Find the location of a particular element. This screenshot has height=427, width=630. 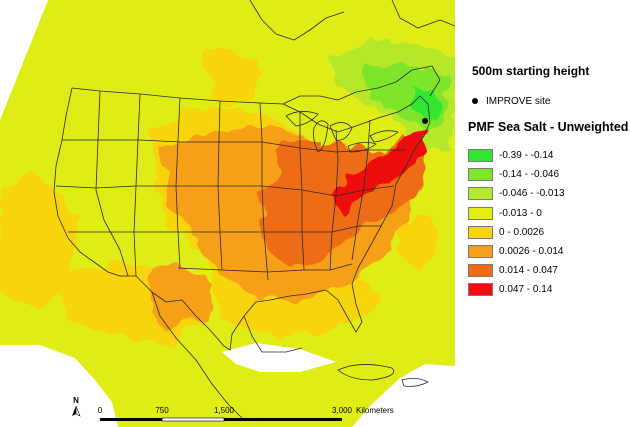

scale-unit: Kilometers is located at coordinates (375, 410).